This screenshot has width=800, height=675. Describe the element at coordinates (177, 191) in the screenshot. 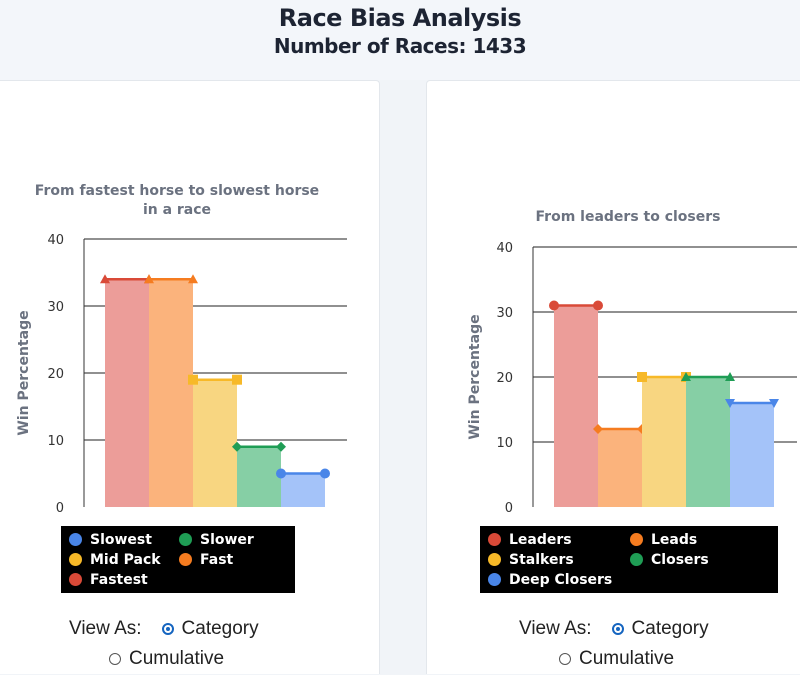

I see `chart-title: From fastest horse to slowest horse` at that location.